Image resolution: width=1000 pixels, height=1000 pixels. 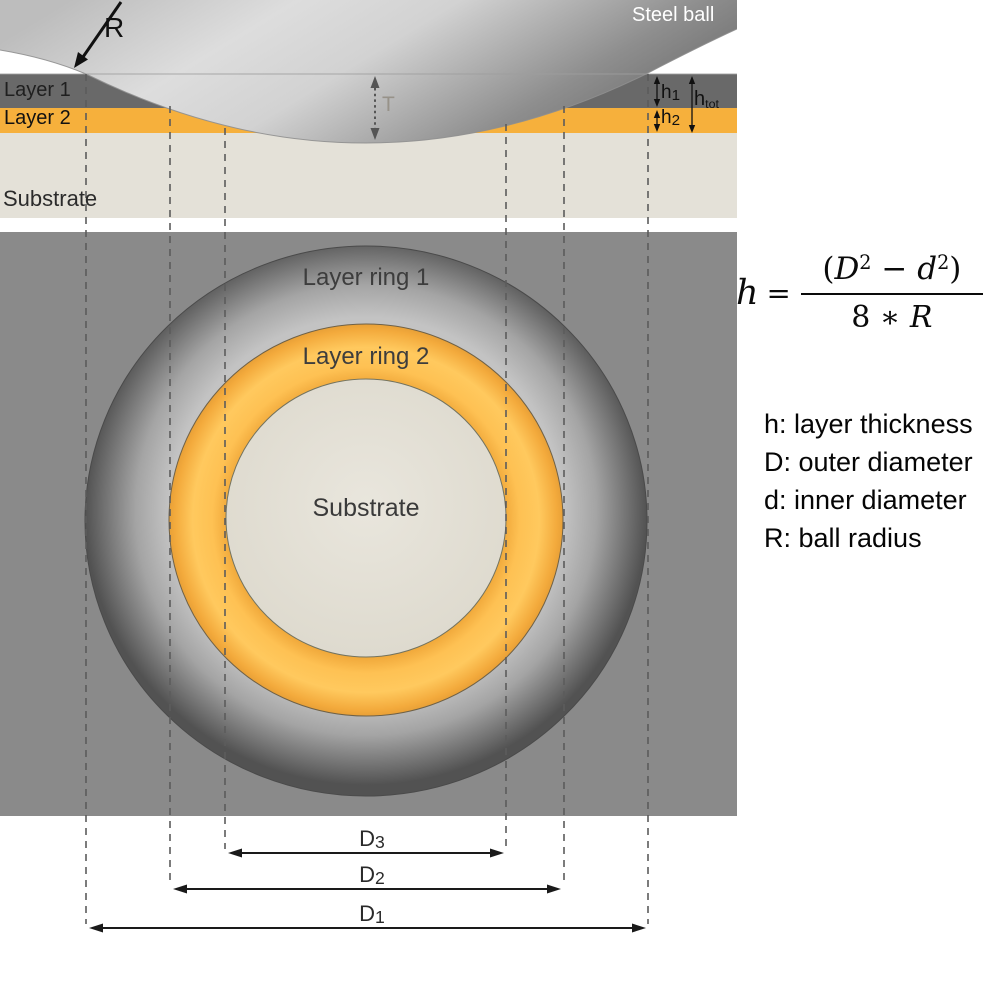 I want to click on d2-base: D, so click(x=367, y=874).